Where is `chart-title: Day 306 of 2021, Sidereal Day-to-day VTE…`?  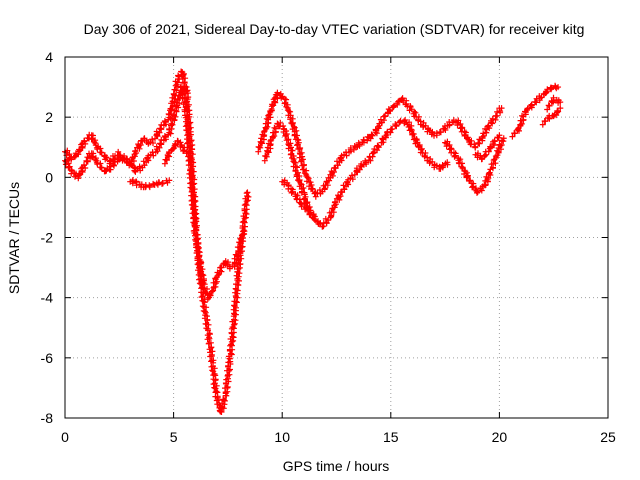
chart-title: Day 306 of 2021, Sidereal Day-to-day VTE… is located at coordinates (334, 29).